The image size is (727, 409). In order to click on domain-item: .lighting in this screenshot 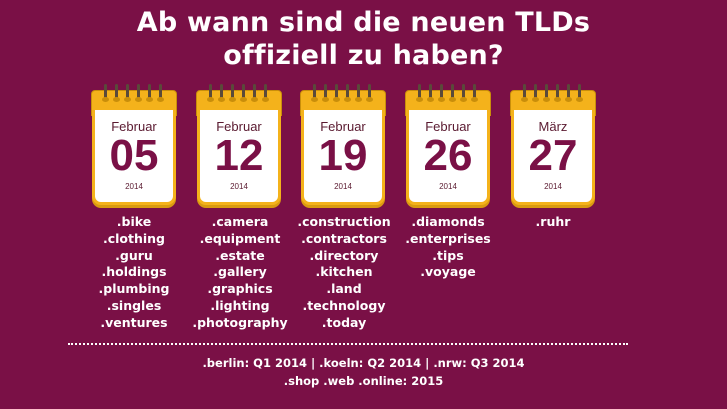, I will do `click(240, 305)`.